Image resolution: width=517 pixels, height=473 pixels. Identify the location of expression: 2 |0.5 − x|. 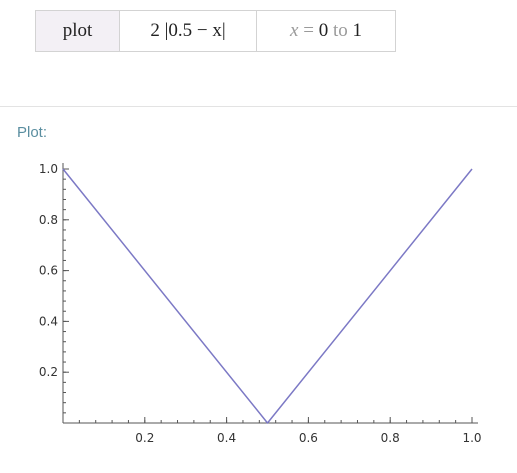
(187, 31).